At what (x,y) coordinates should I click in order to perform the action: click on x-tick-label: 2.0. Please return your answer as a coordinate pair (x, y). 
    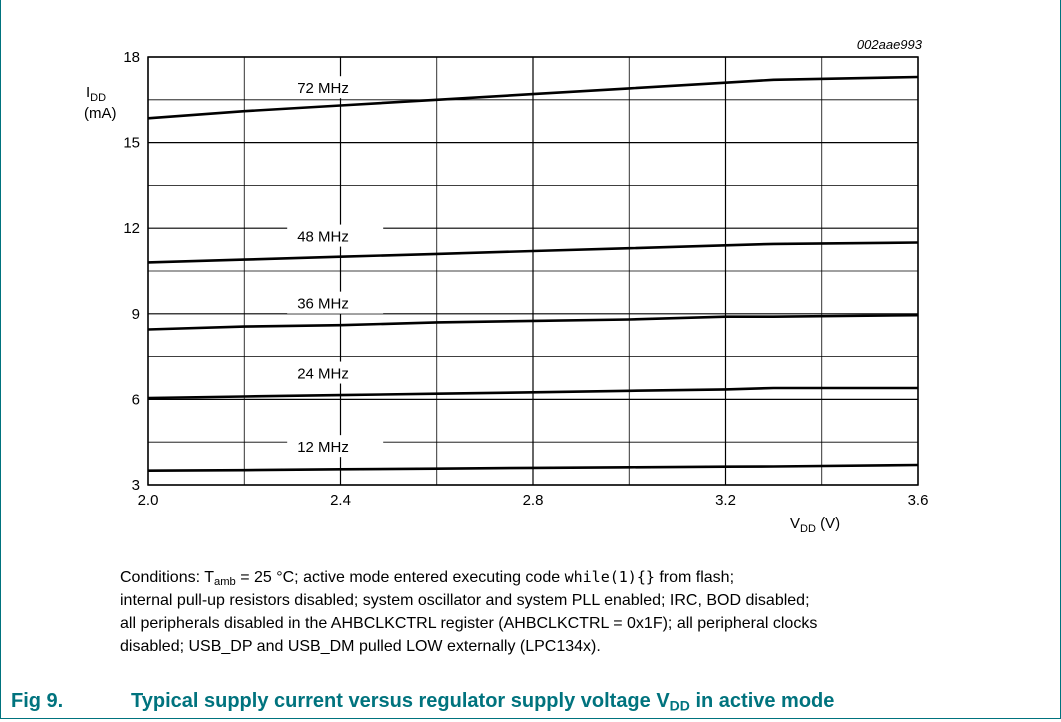
    Looking at the image, I should click on (148, 500).